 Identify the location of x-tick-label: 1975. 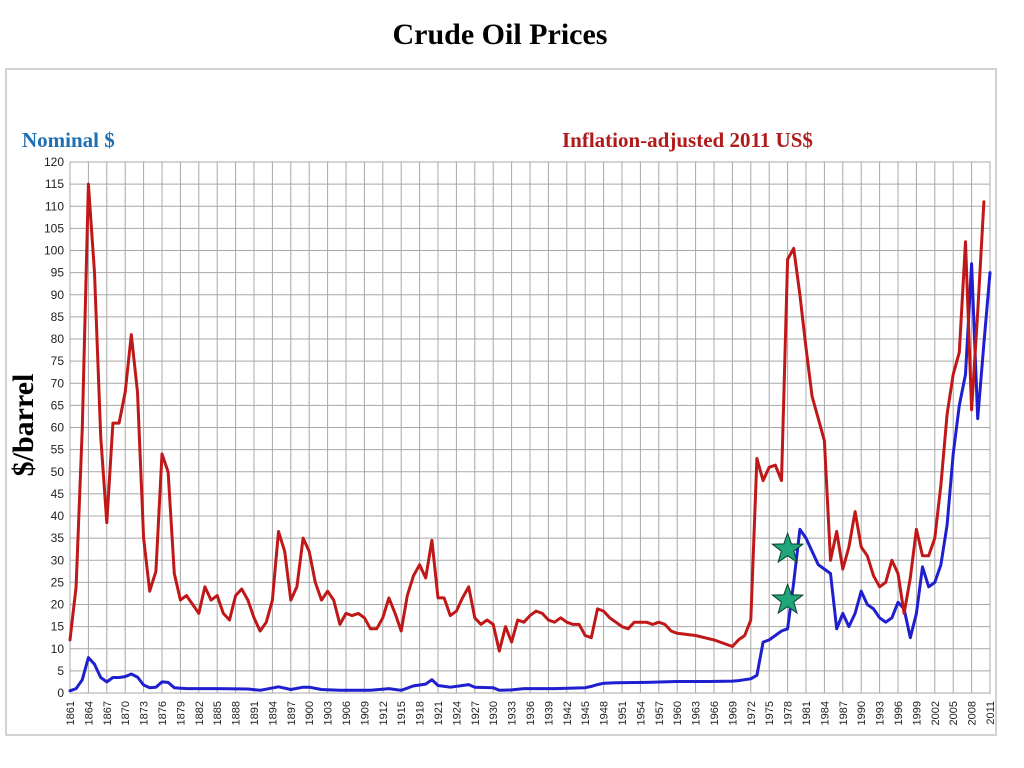
(770, 713).